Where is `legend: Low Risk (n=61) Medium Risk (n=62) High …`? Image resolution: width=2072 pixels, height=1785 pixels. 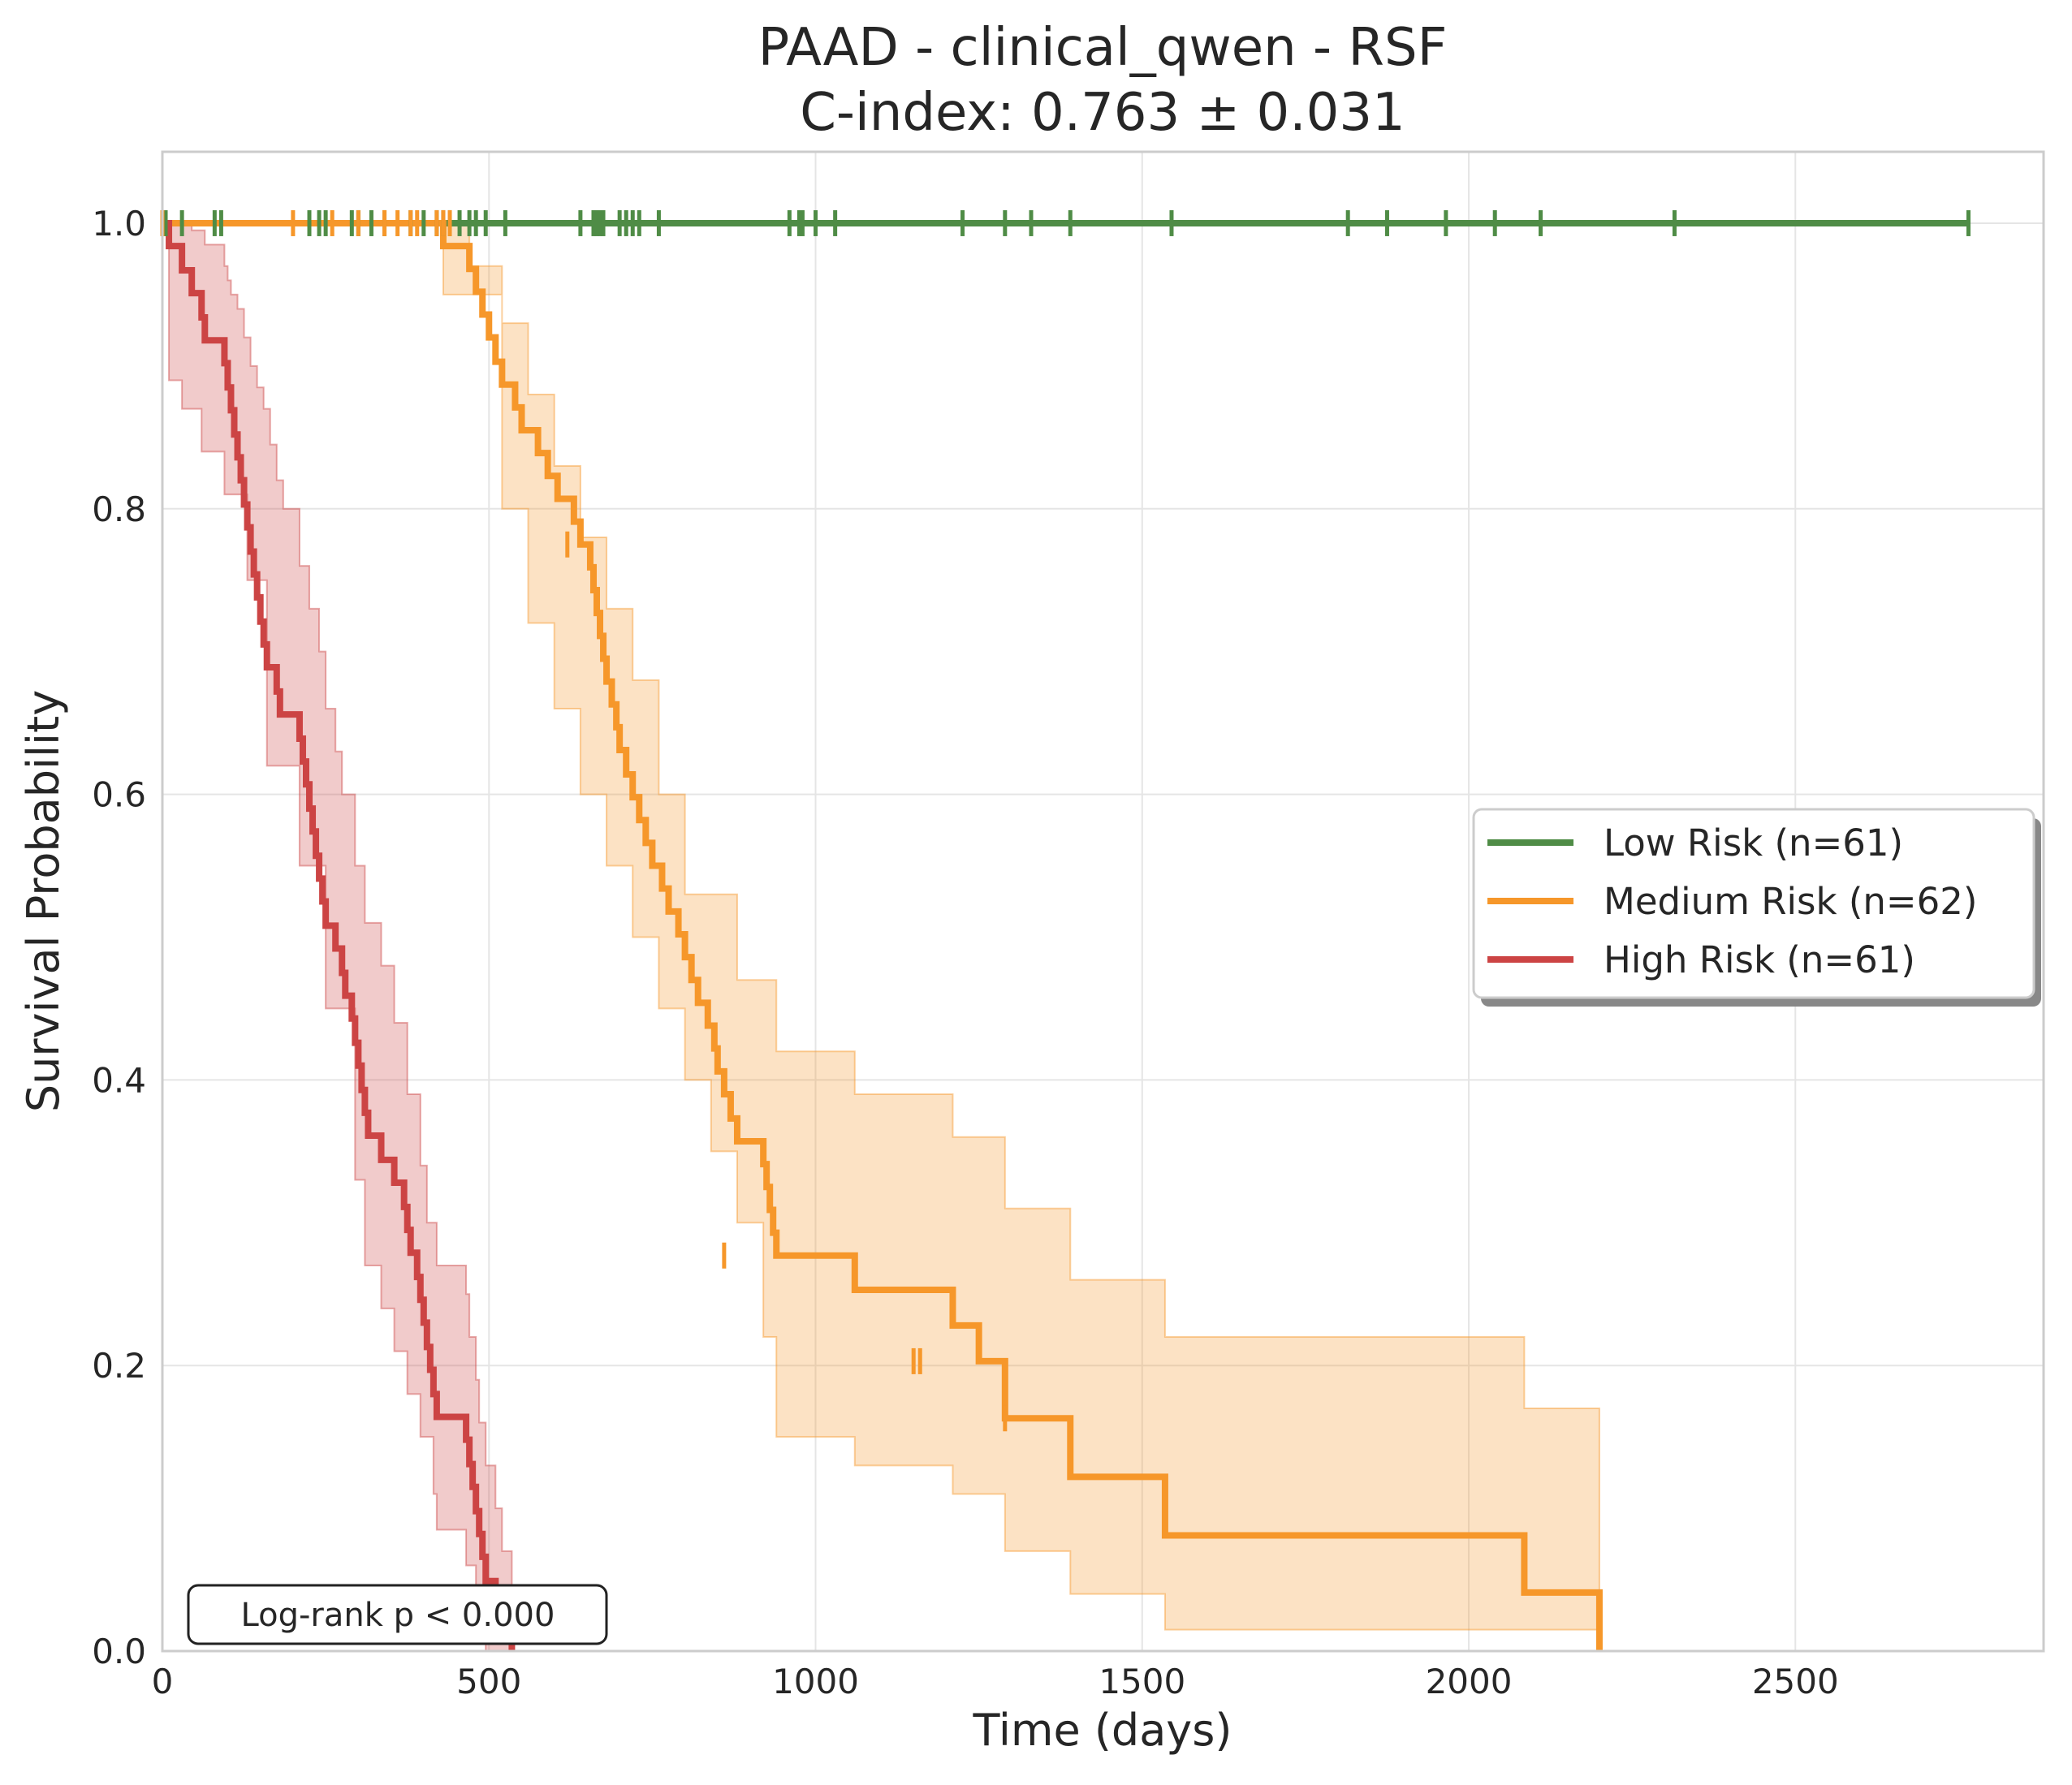
legend: Low Risk (n=61) Medium Risk (n=62) High … is located at coordinates (1756, 908).